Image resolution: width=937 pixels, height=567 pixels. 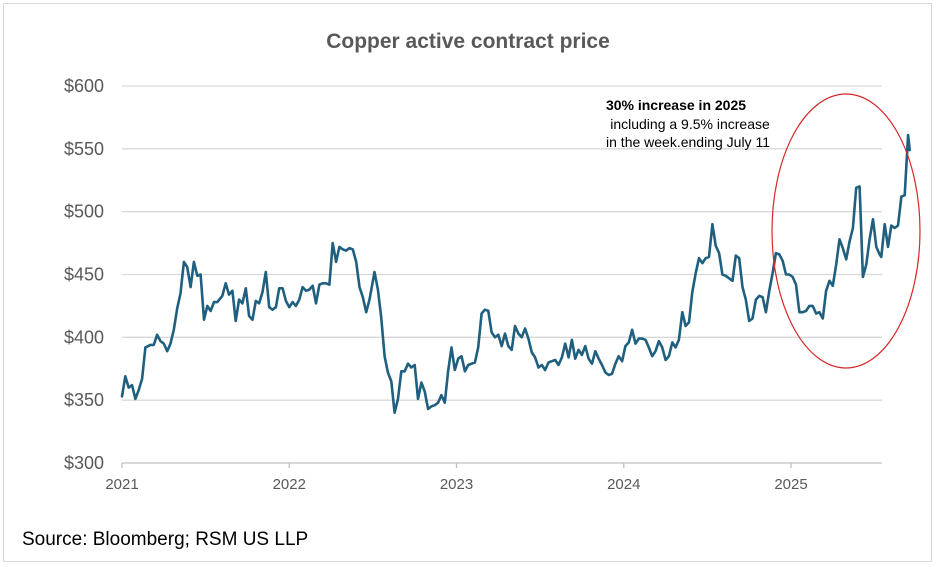 What do you see at coordinates (690, 124) in the screenshot?
I see `annotation-line-2: including a 9.5% increase` at bounding box center [690, 124].